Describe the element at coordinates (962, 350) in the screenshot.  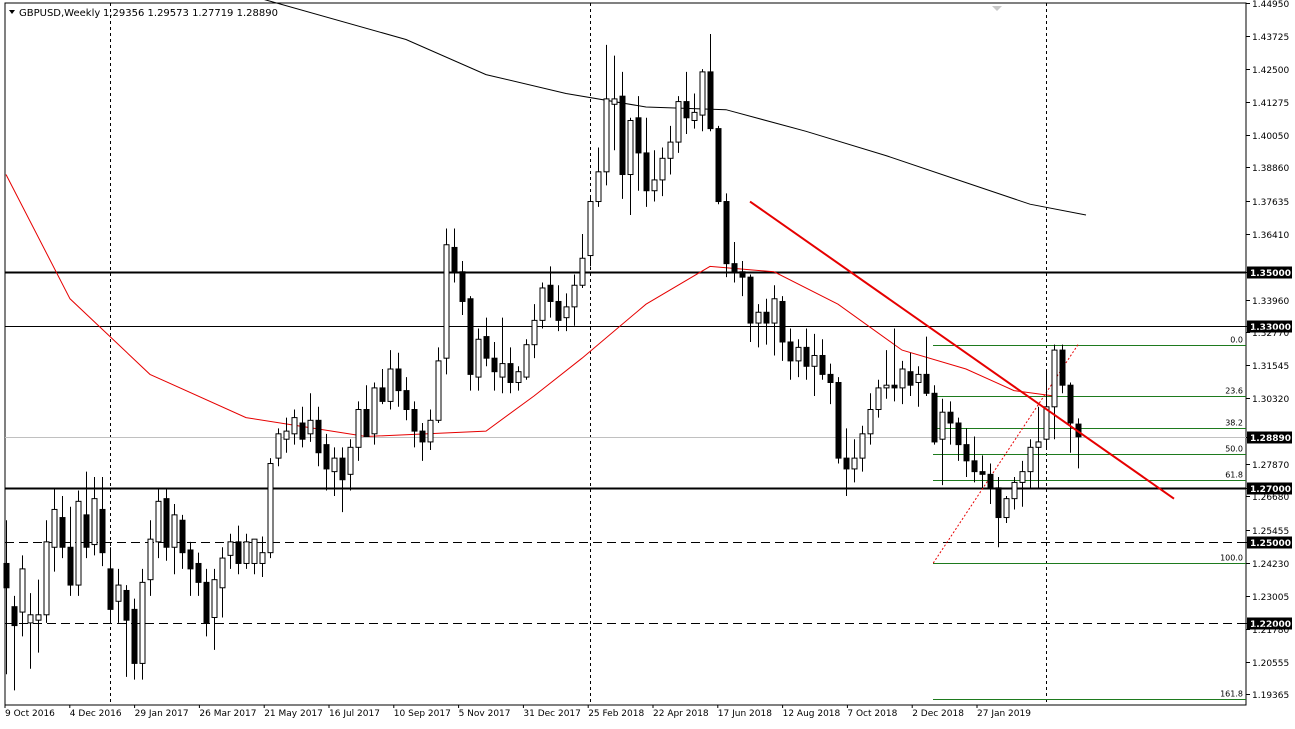
I see `trendline` at that location.